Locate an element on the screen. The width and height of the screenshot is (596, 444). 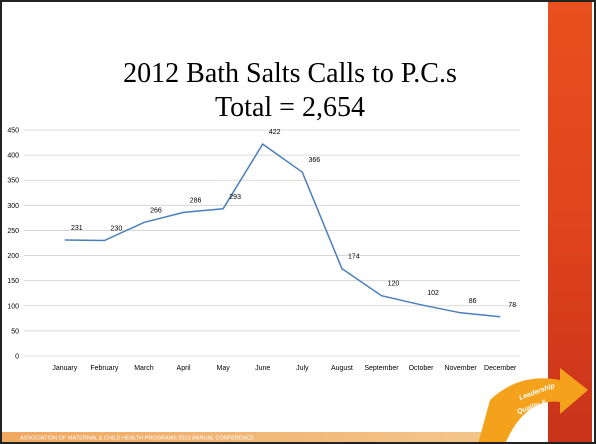
data-label: 366 is located at coordinates (314, 160).